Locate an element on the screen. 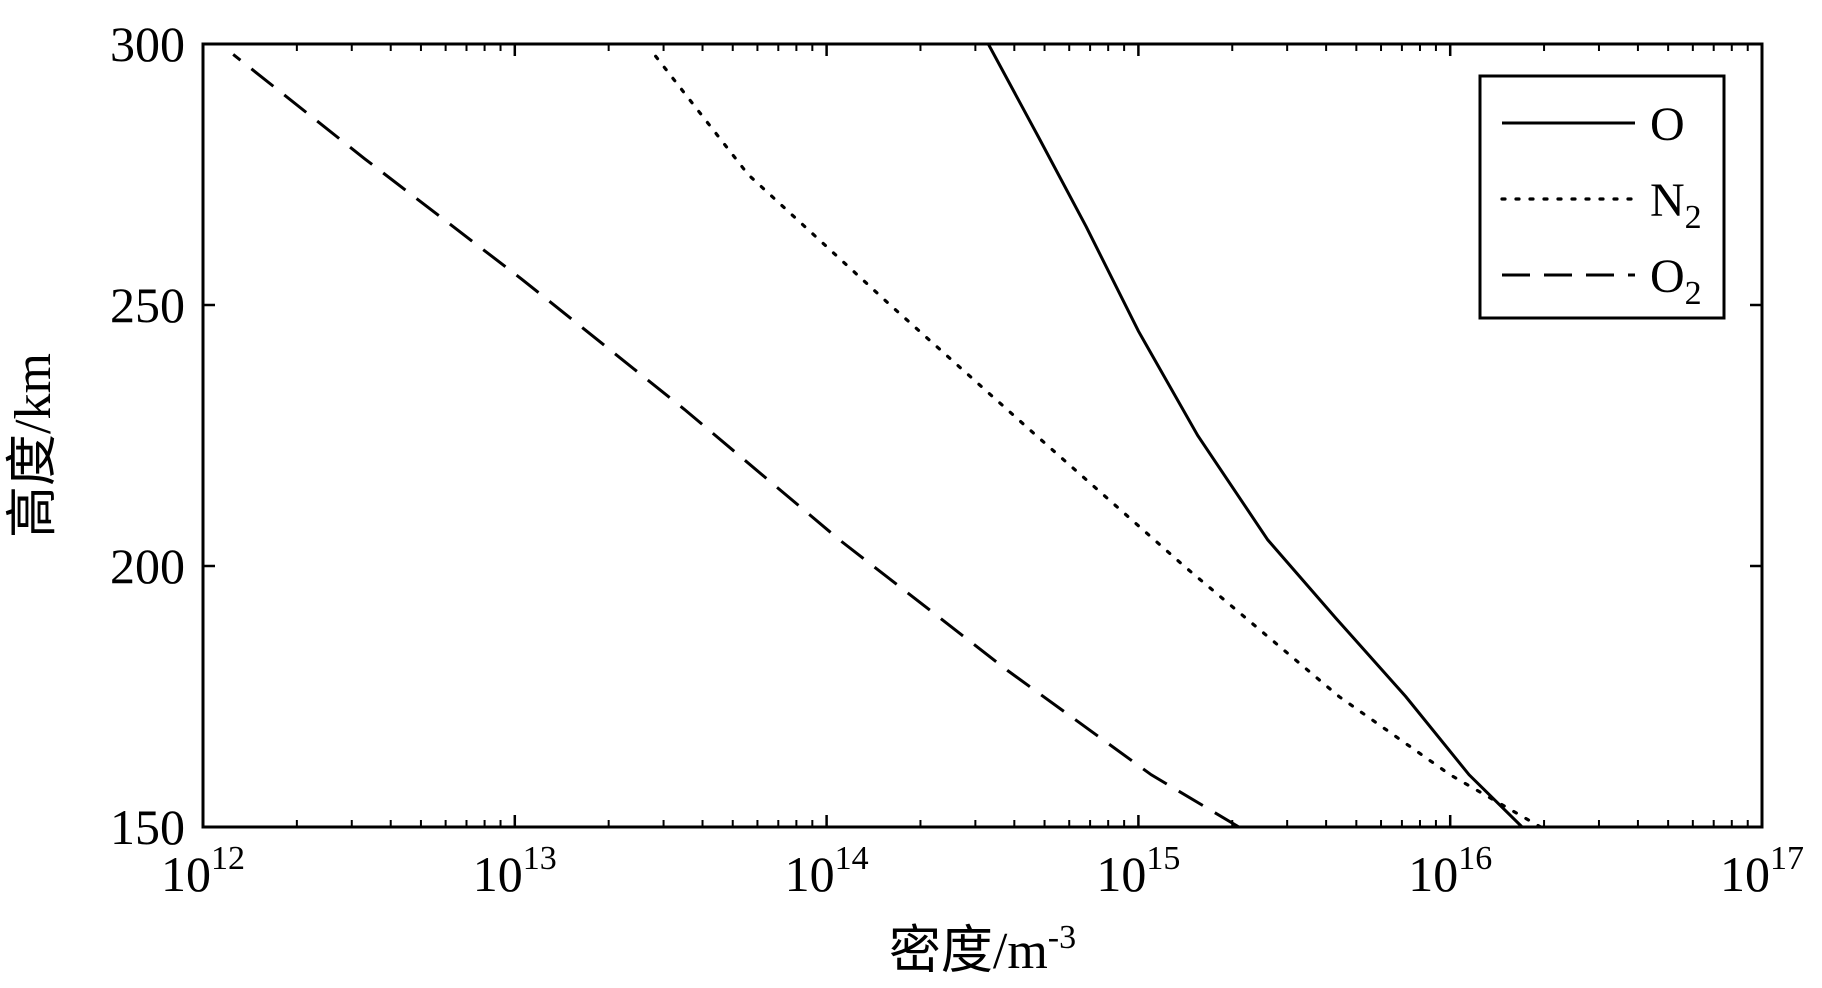 The width and height of the screenshot is (1822, 988). x-tick-label-exponent: 16 is located at coordinates (1475, 858).